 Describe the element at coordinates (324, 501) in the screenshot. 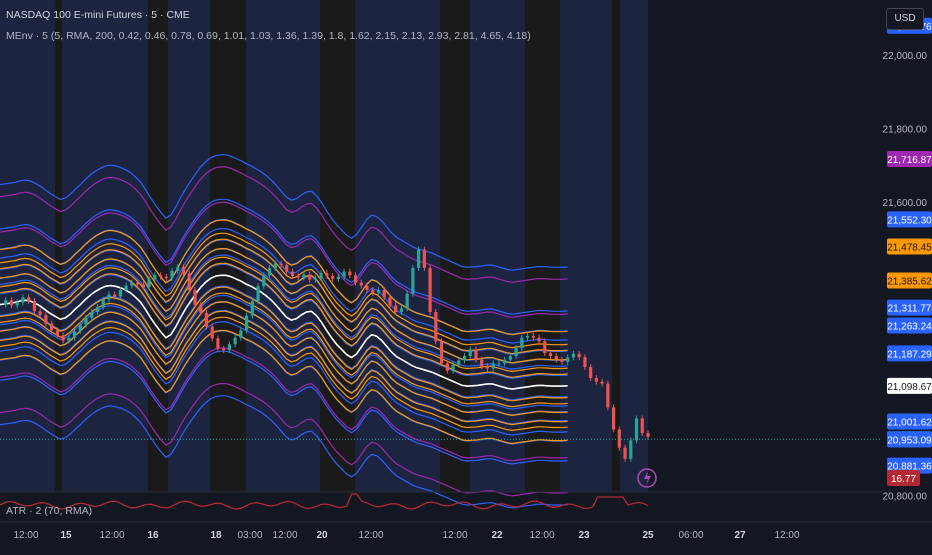

I see `atr-line` at that location.